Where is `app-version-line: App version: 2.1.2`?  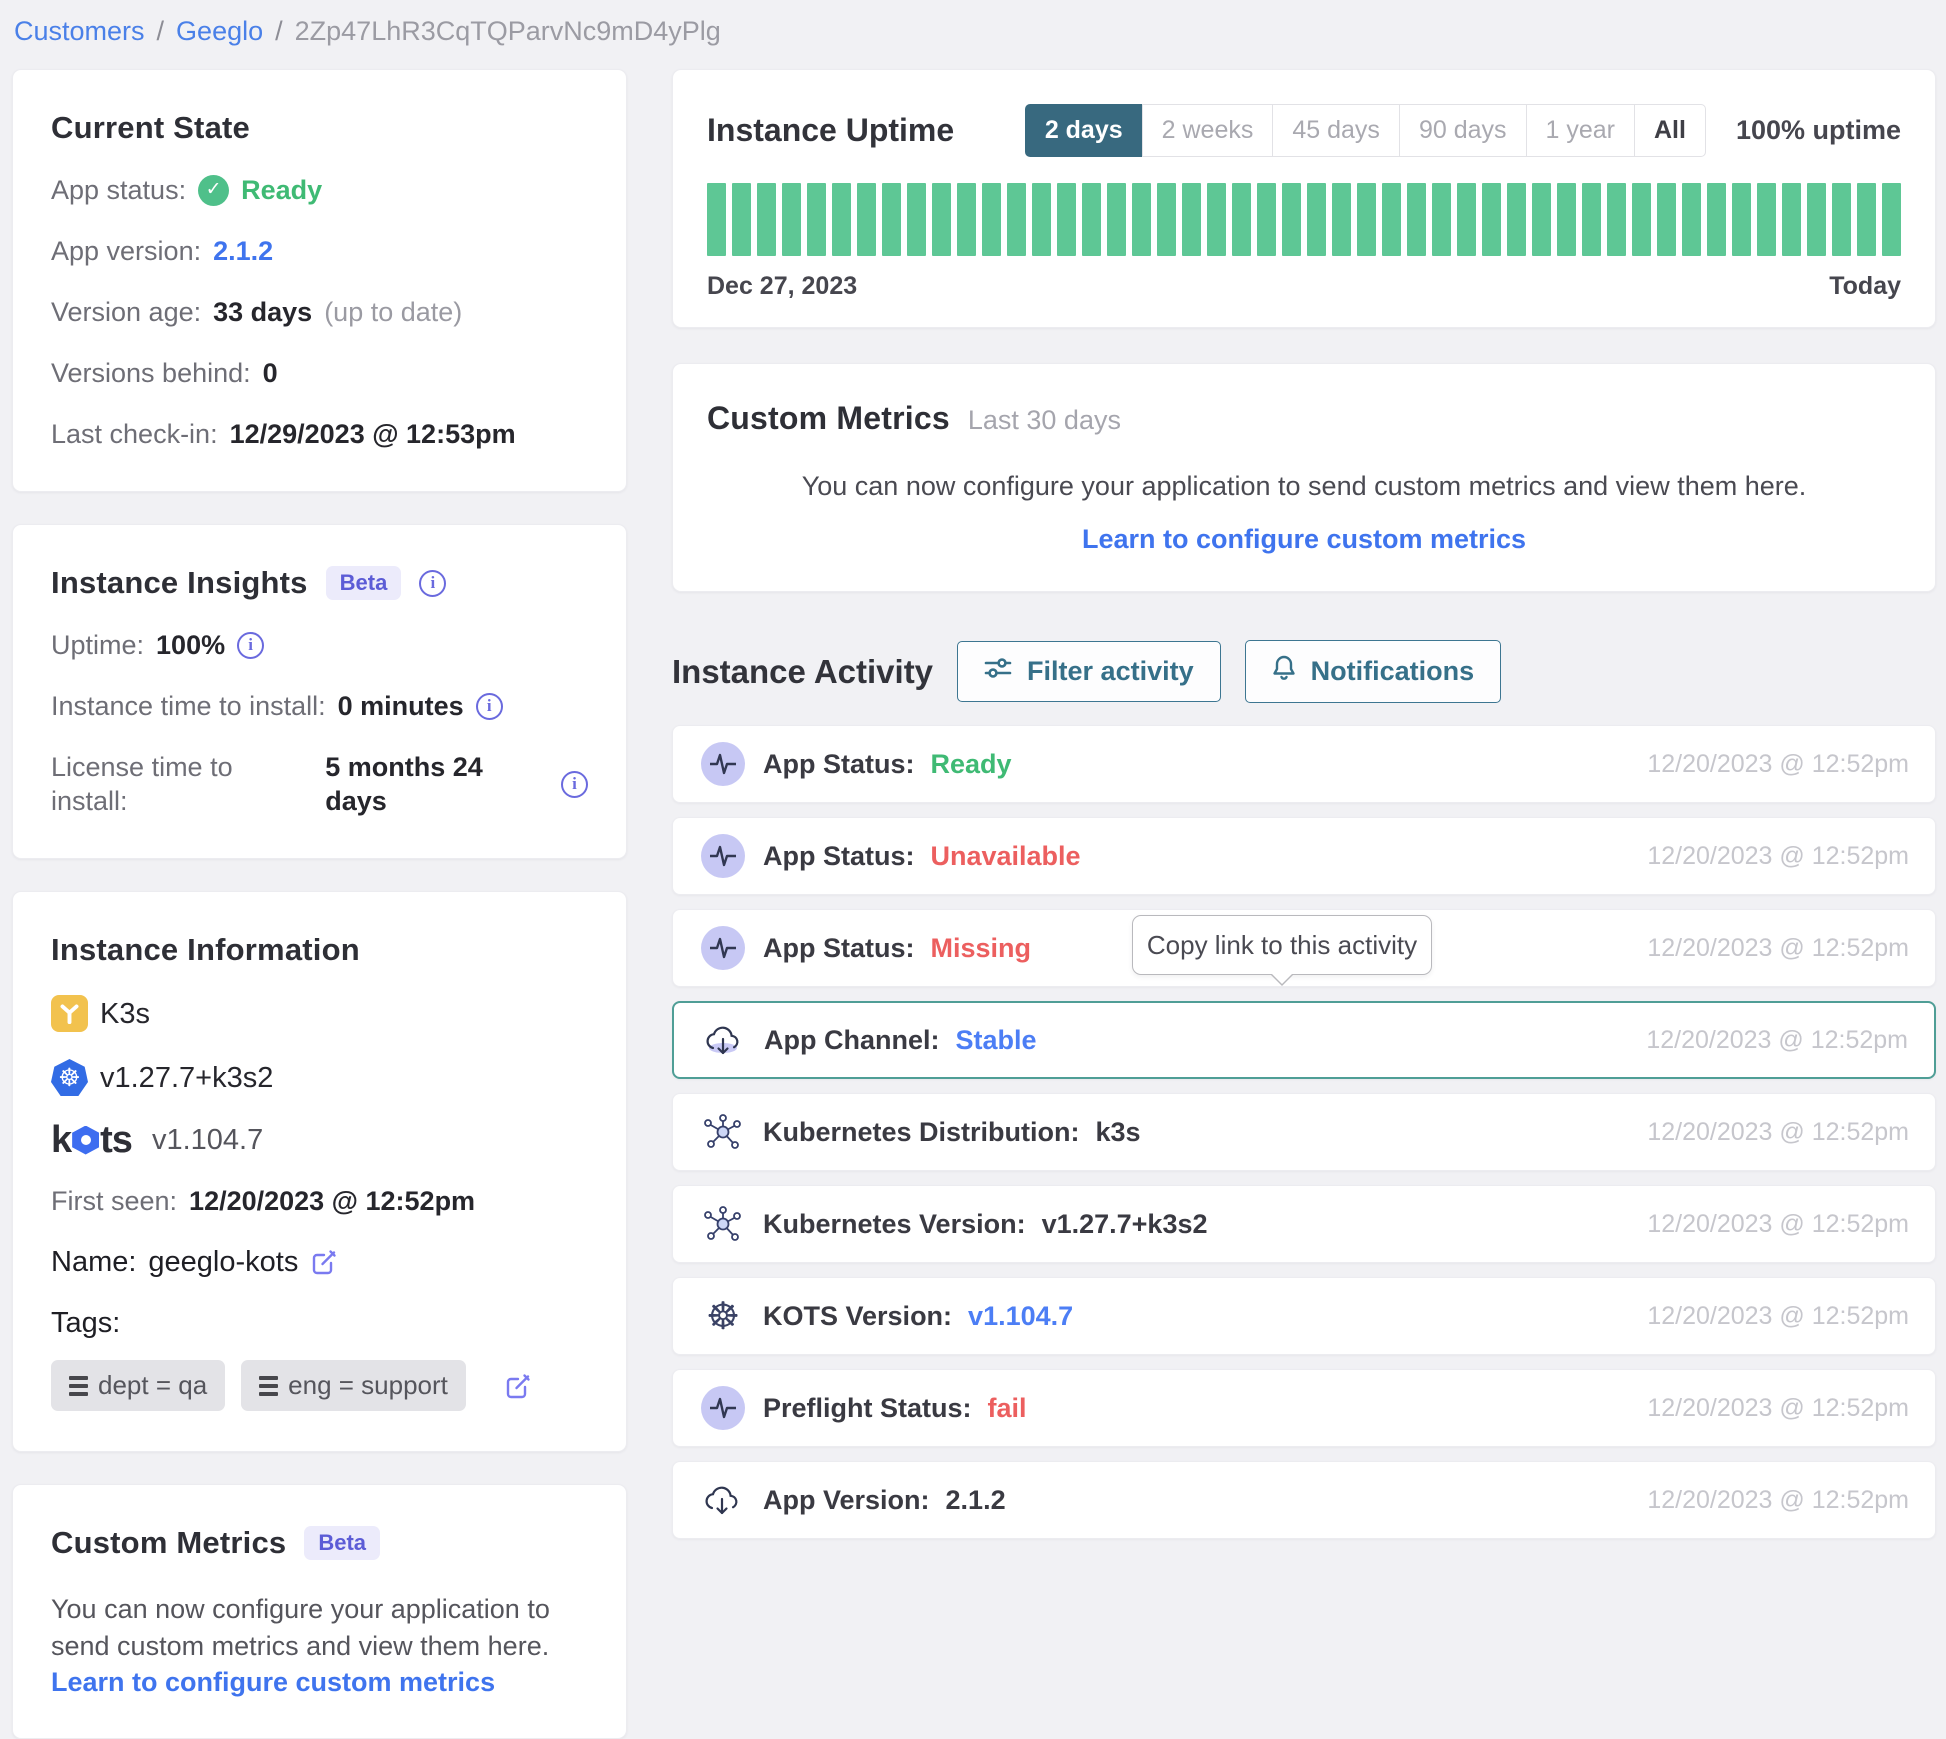
app-version-line: App version: 2.1.2 is located at coordinates (319, 251).